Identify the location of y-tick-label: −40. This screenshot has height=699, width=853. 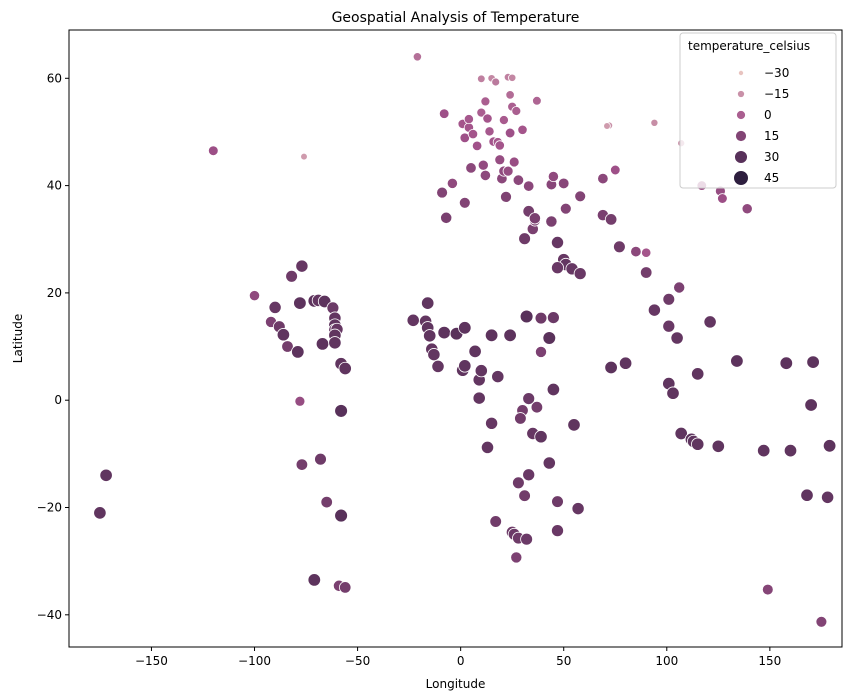
(49, 615).